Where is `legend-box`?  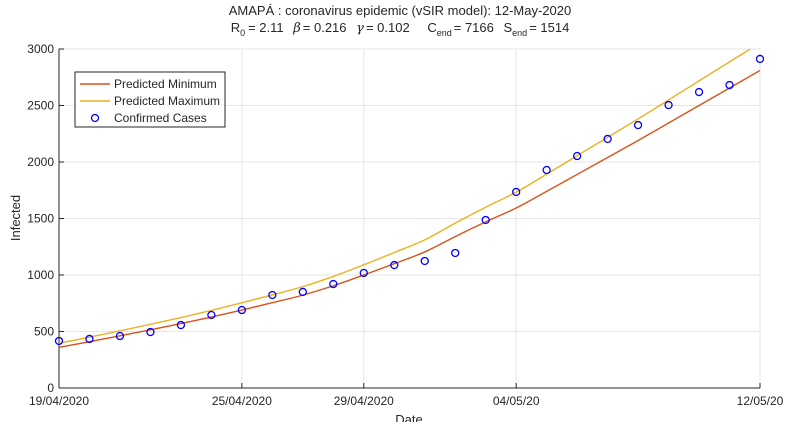
legend-box is located at coordinates (150, 99).